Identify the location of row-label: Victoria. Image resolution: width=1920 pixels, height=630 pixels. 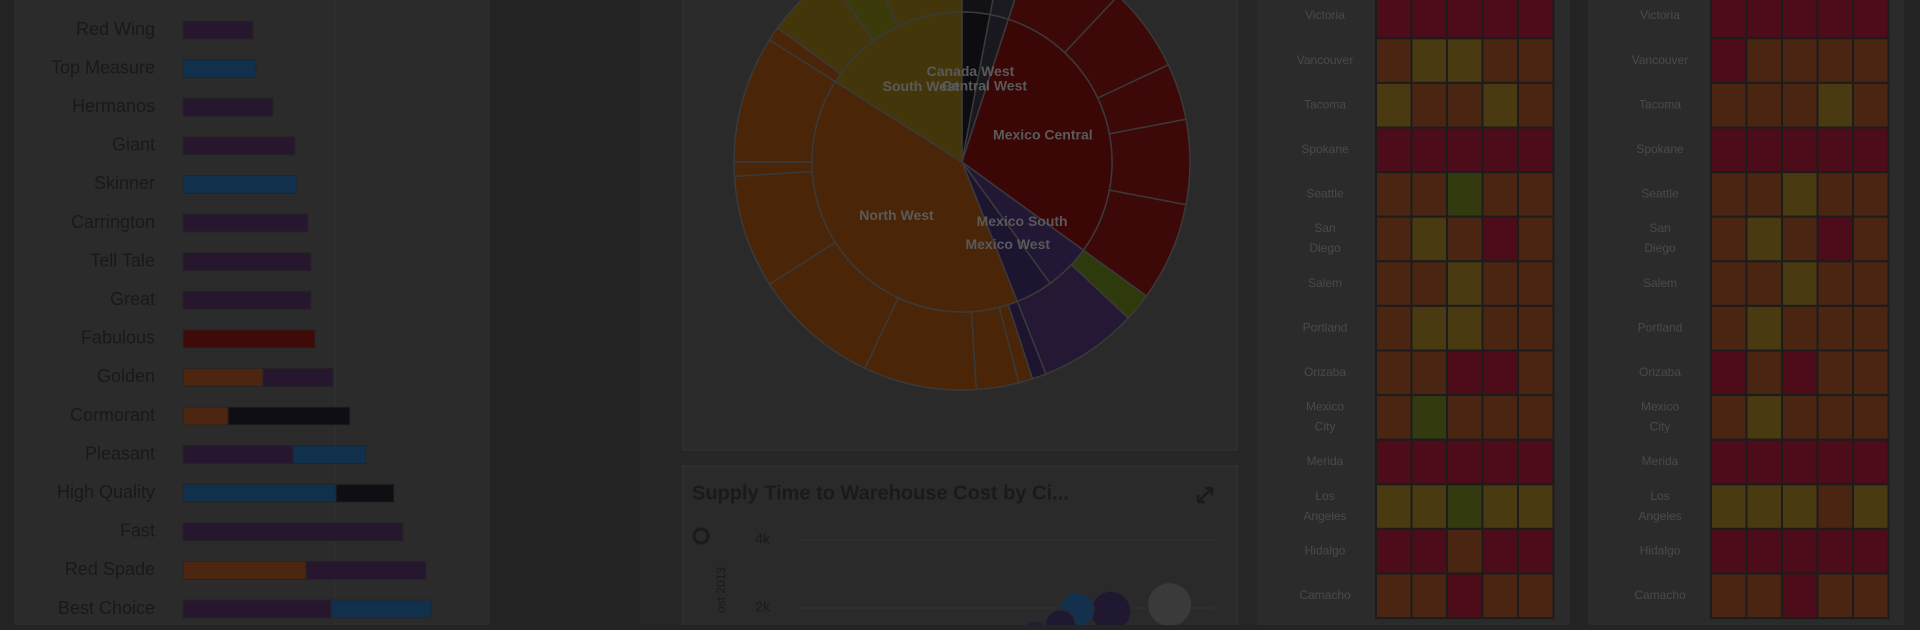
(1660, 15).